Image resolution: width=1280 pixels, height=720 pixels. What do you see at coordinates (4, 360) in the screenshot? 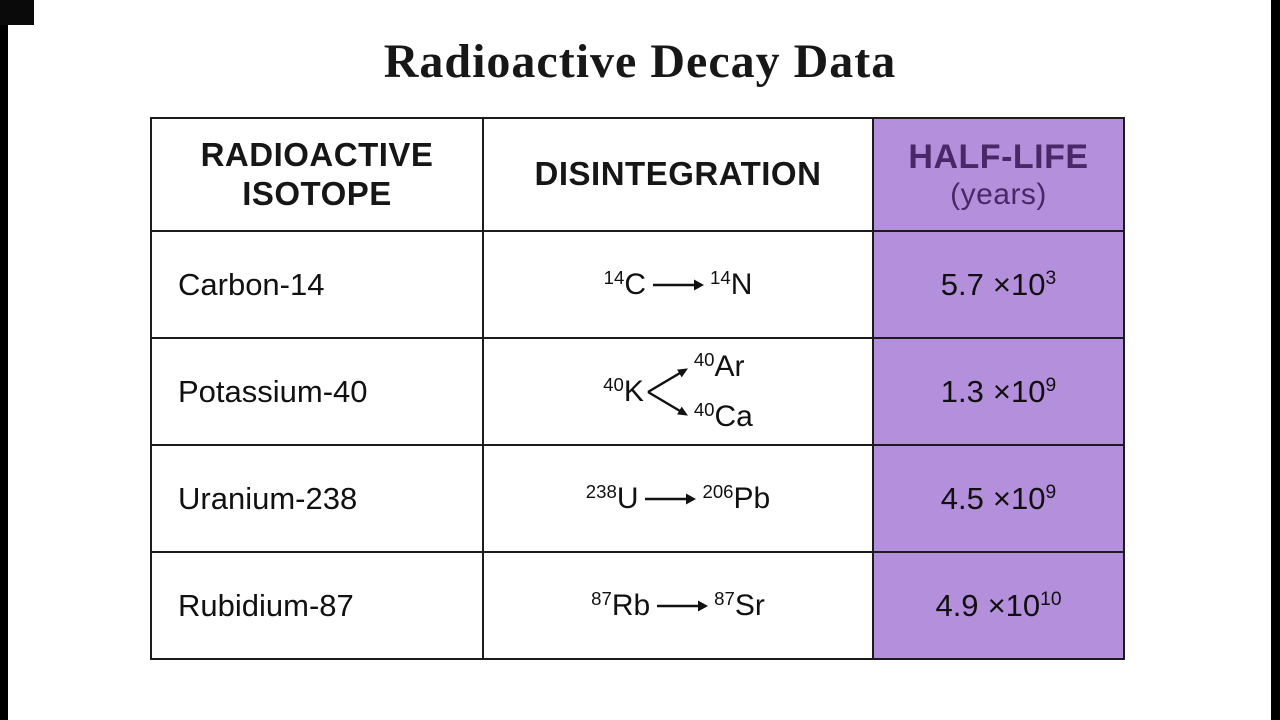
I see `left-letterbox-bar` at bounding box center [4, 360].